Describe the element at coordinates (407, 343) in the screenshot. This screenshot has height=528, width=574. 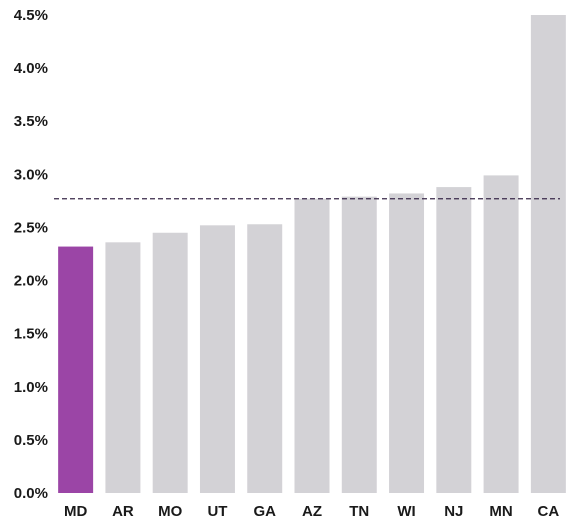
I see `bar-wi` at that location.